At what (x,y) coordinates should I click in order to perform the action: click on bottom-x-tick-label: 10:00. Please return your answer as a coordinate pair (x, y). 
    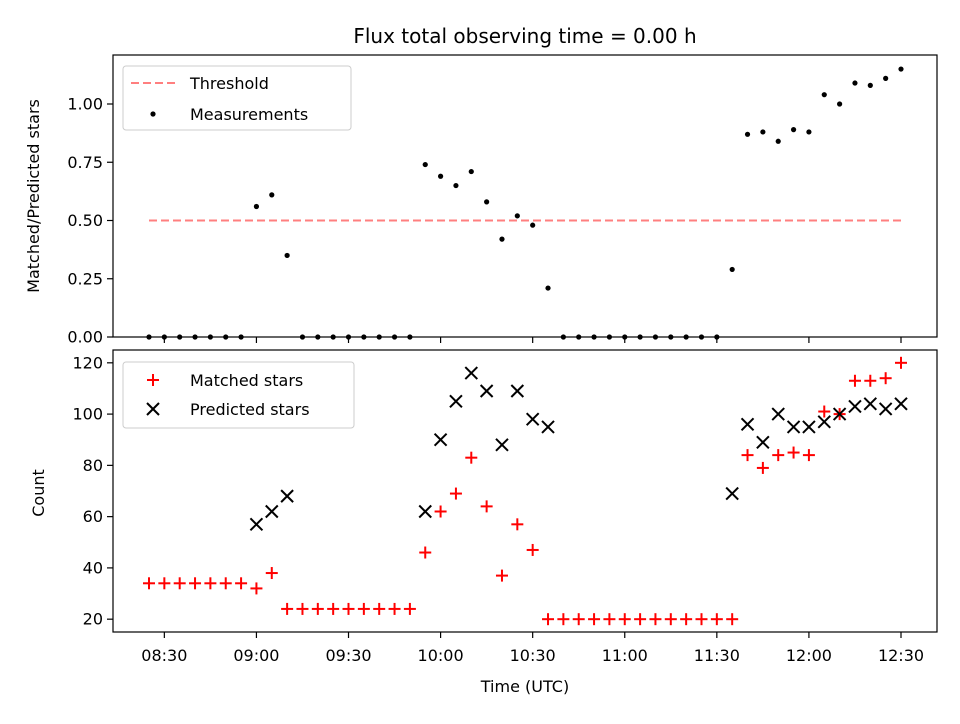
    Looking at the image, I should click on (441, 655).